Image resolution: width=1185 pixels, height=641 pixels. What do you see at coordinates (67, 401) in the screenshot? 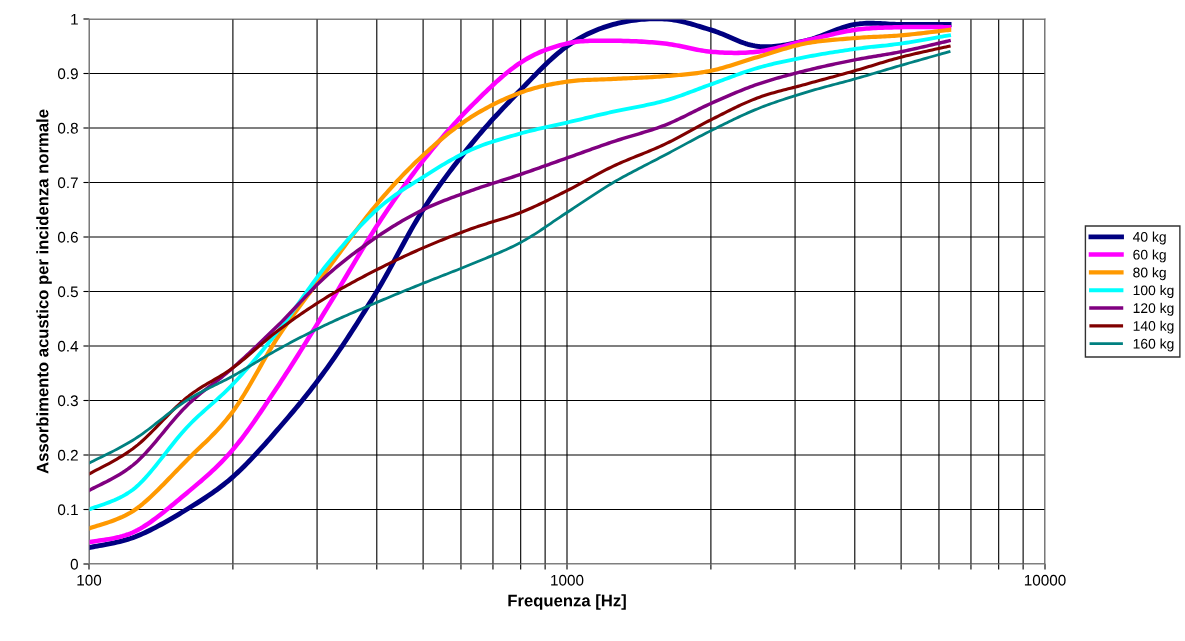
I see `y-tick-label: 0.3` at bounding box center [67, 401].